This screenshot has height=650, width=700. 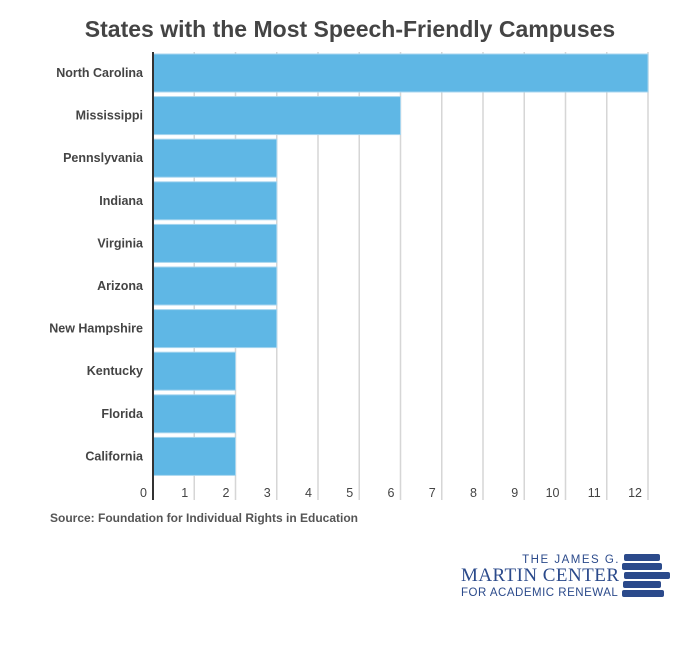 I want to click on x-tick-label: 9, so click(x=514, y=493).